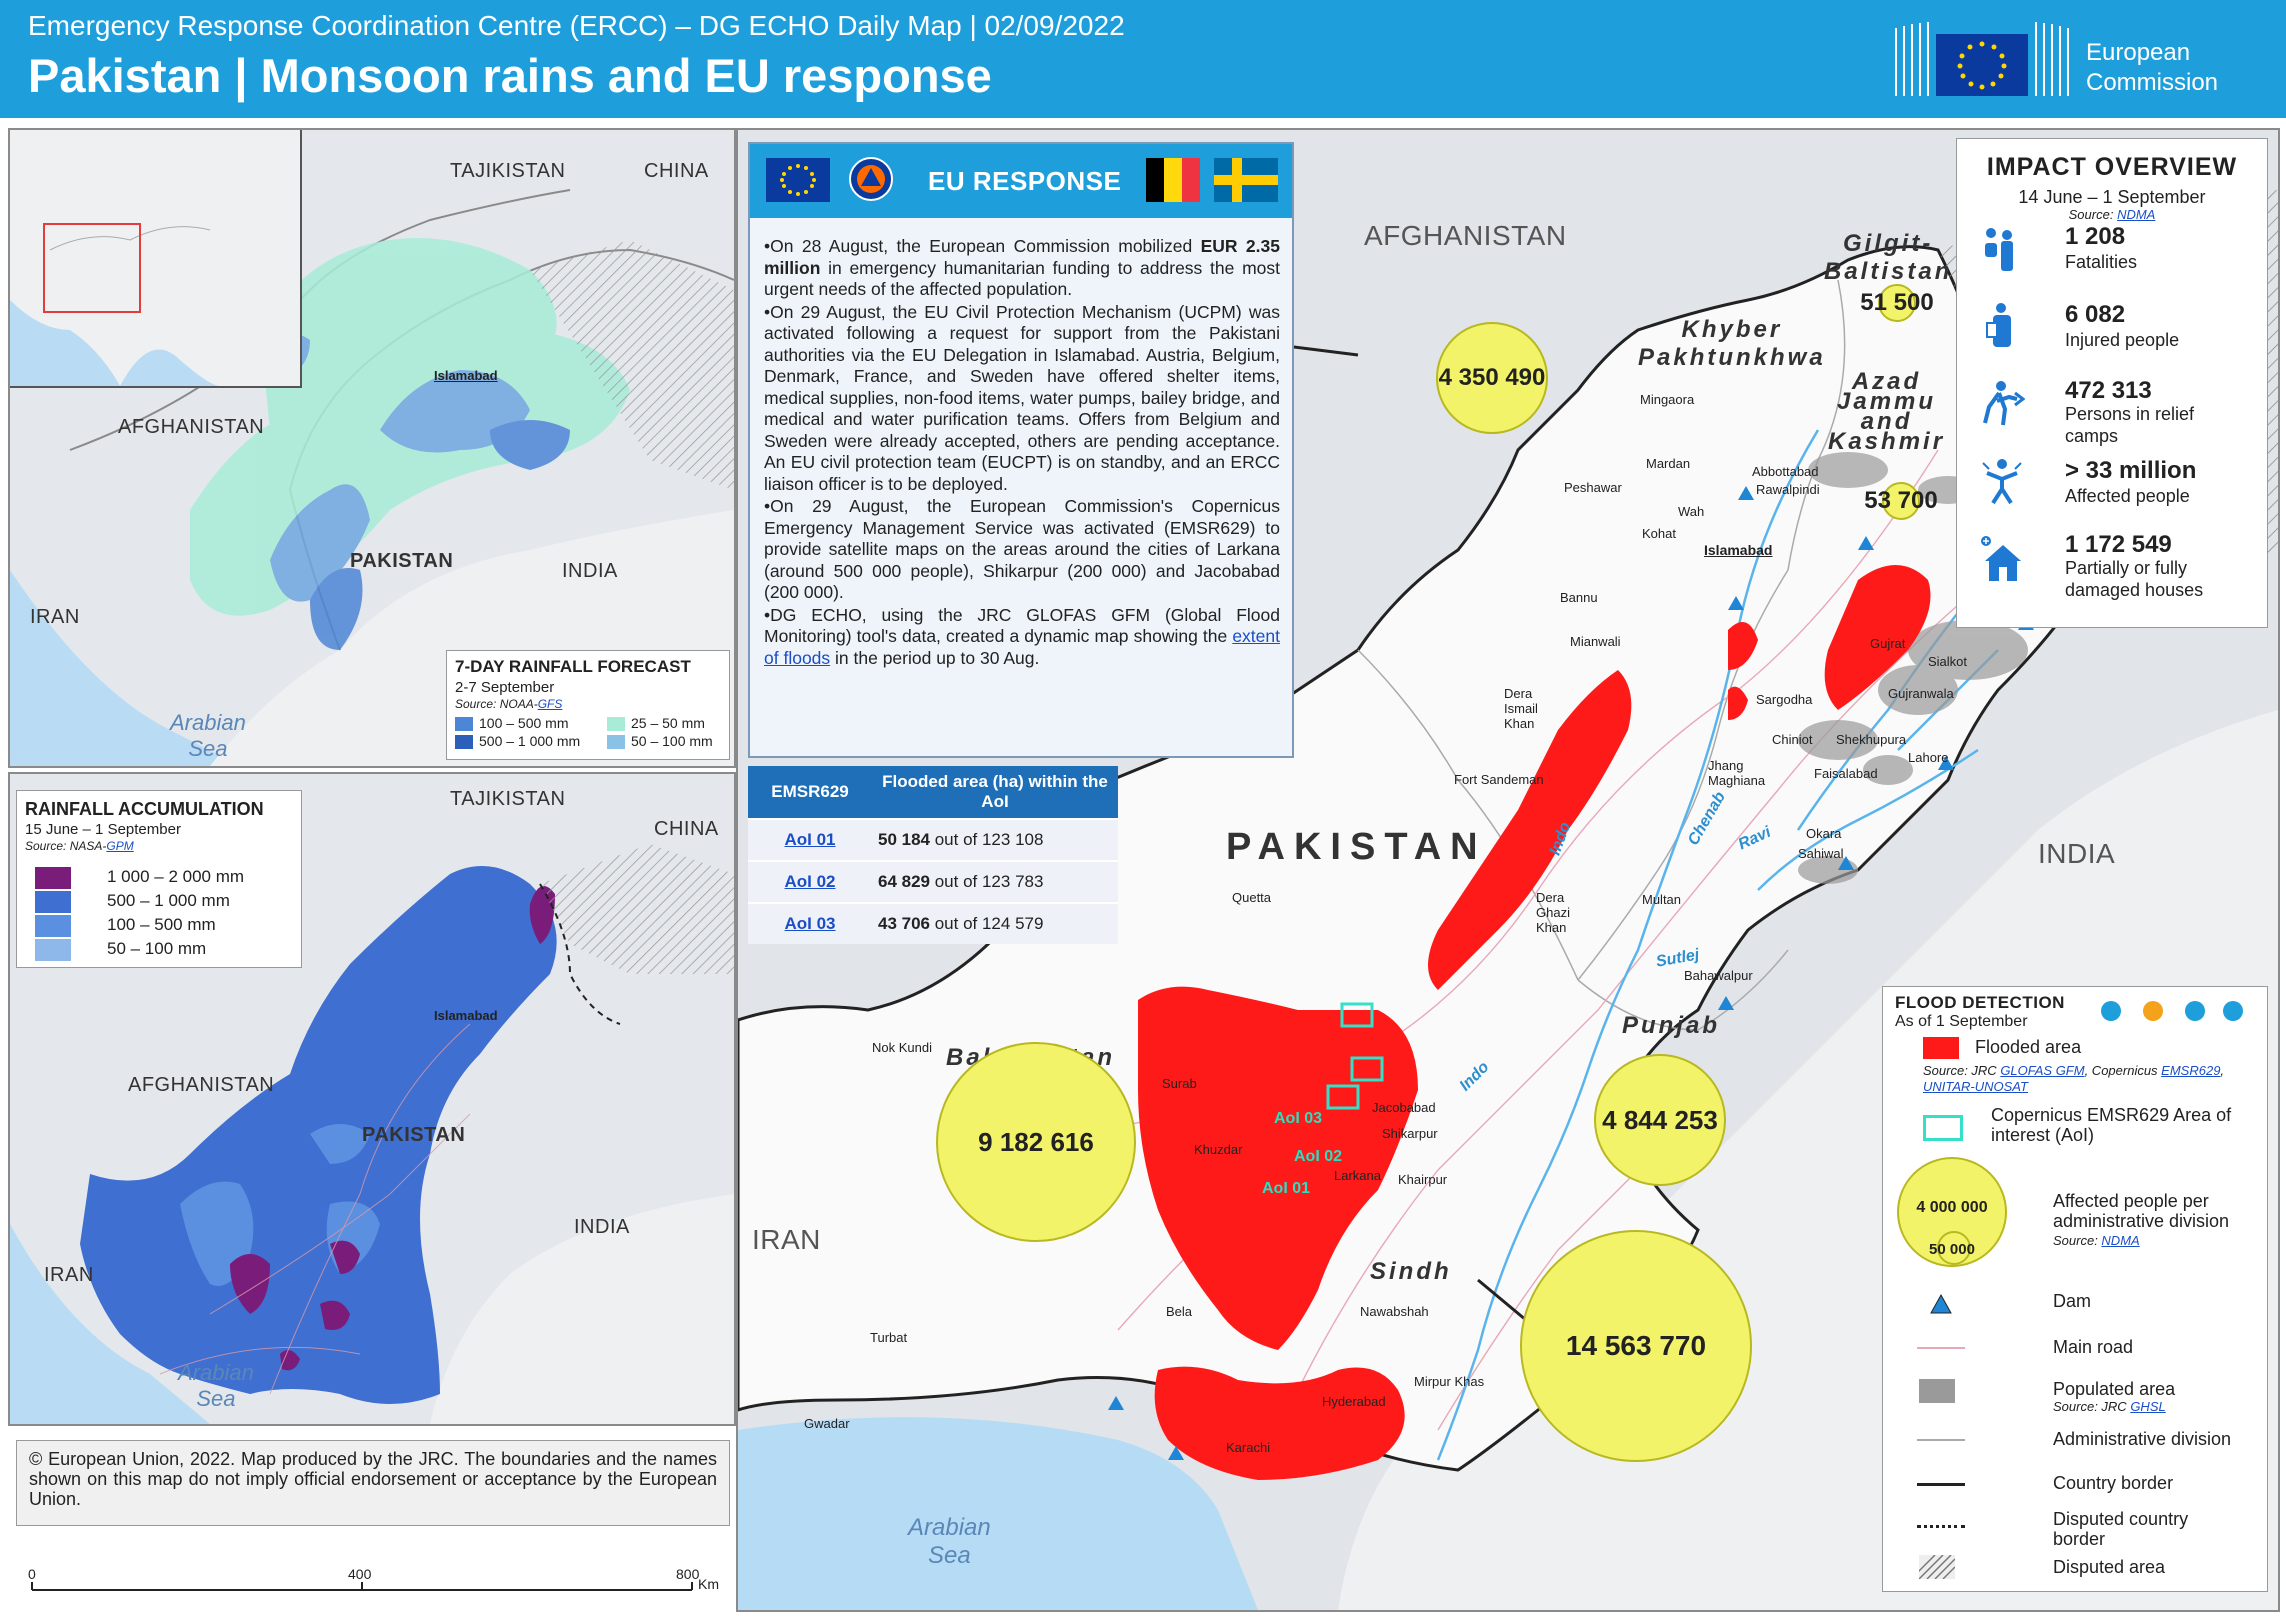 The width and height of the screenshot is (2286, 1617). What do you see at coordinates (1593, 487) in the screenshot?
I see `city-peshawar: Peshawar` at bounding box center [1593, 487].